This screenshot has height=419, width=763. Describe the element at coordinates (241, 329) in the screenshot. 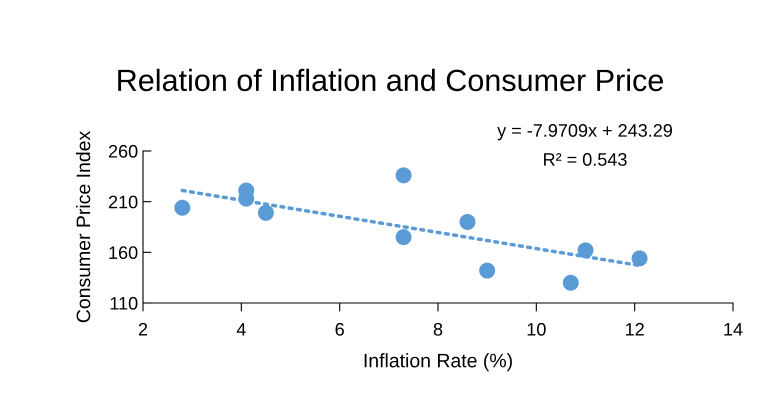

I see `x-tick-label: 4` at that location.